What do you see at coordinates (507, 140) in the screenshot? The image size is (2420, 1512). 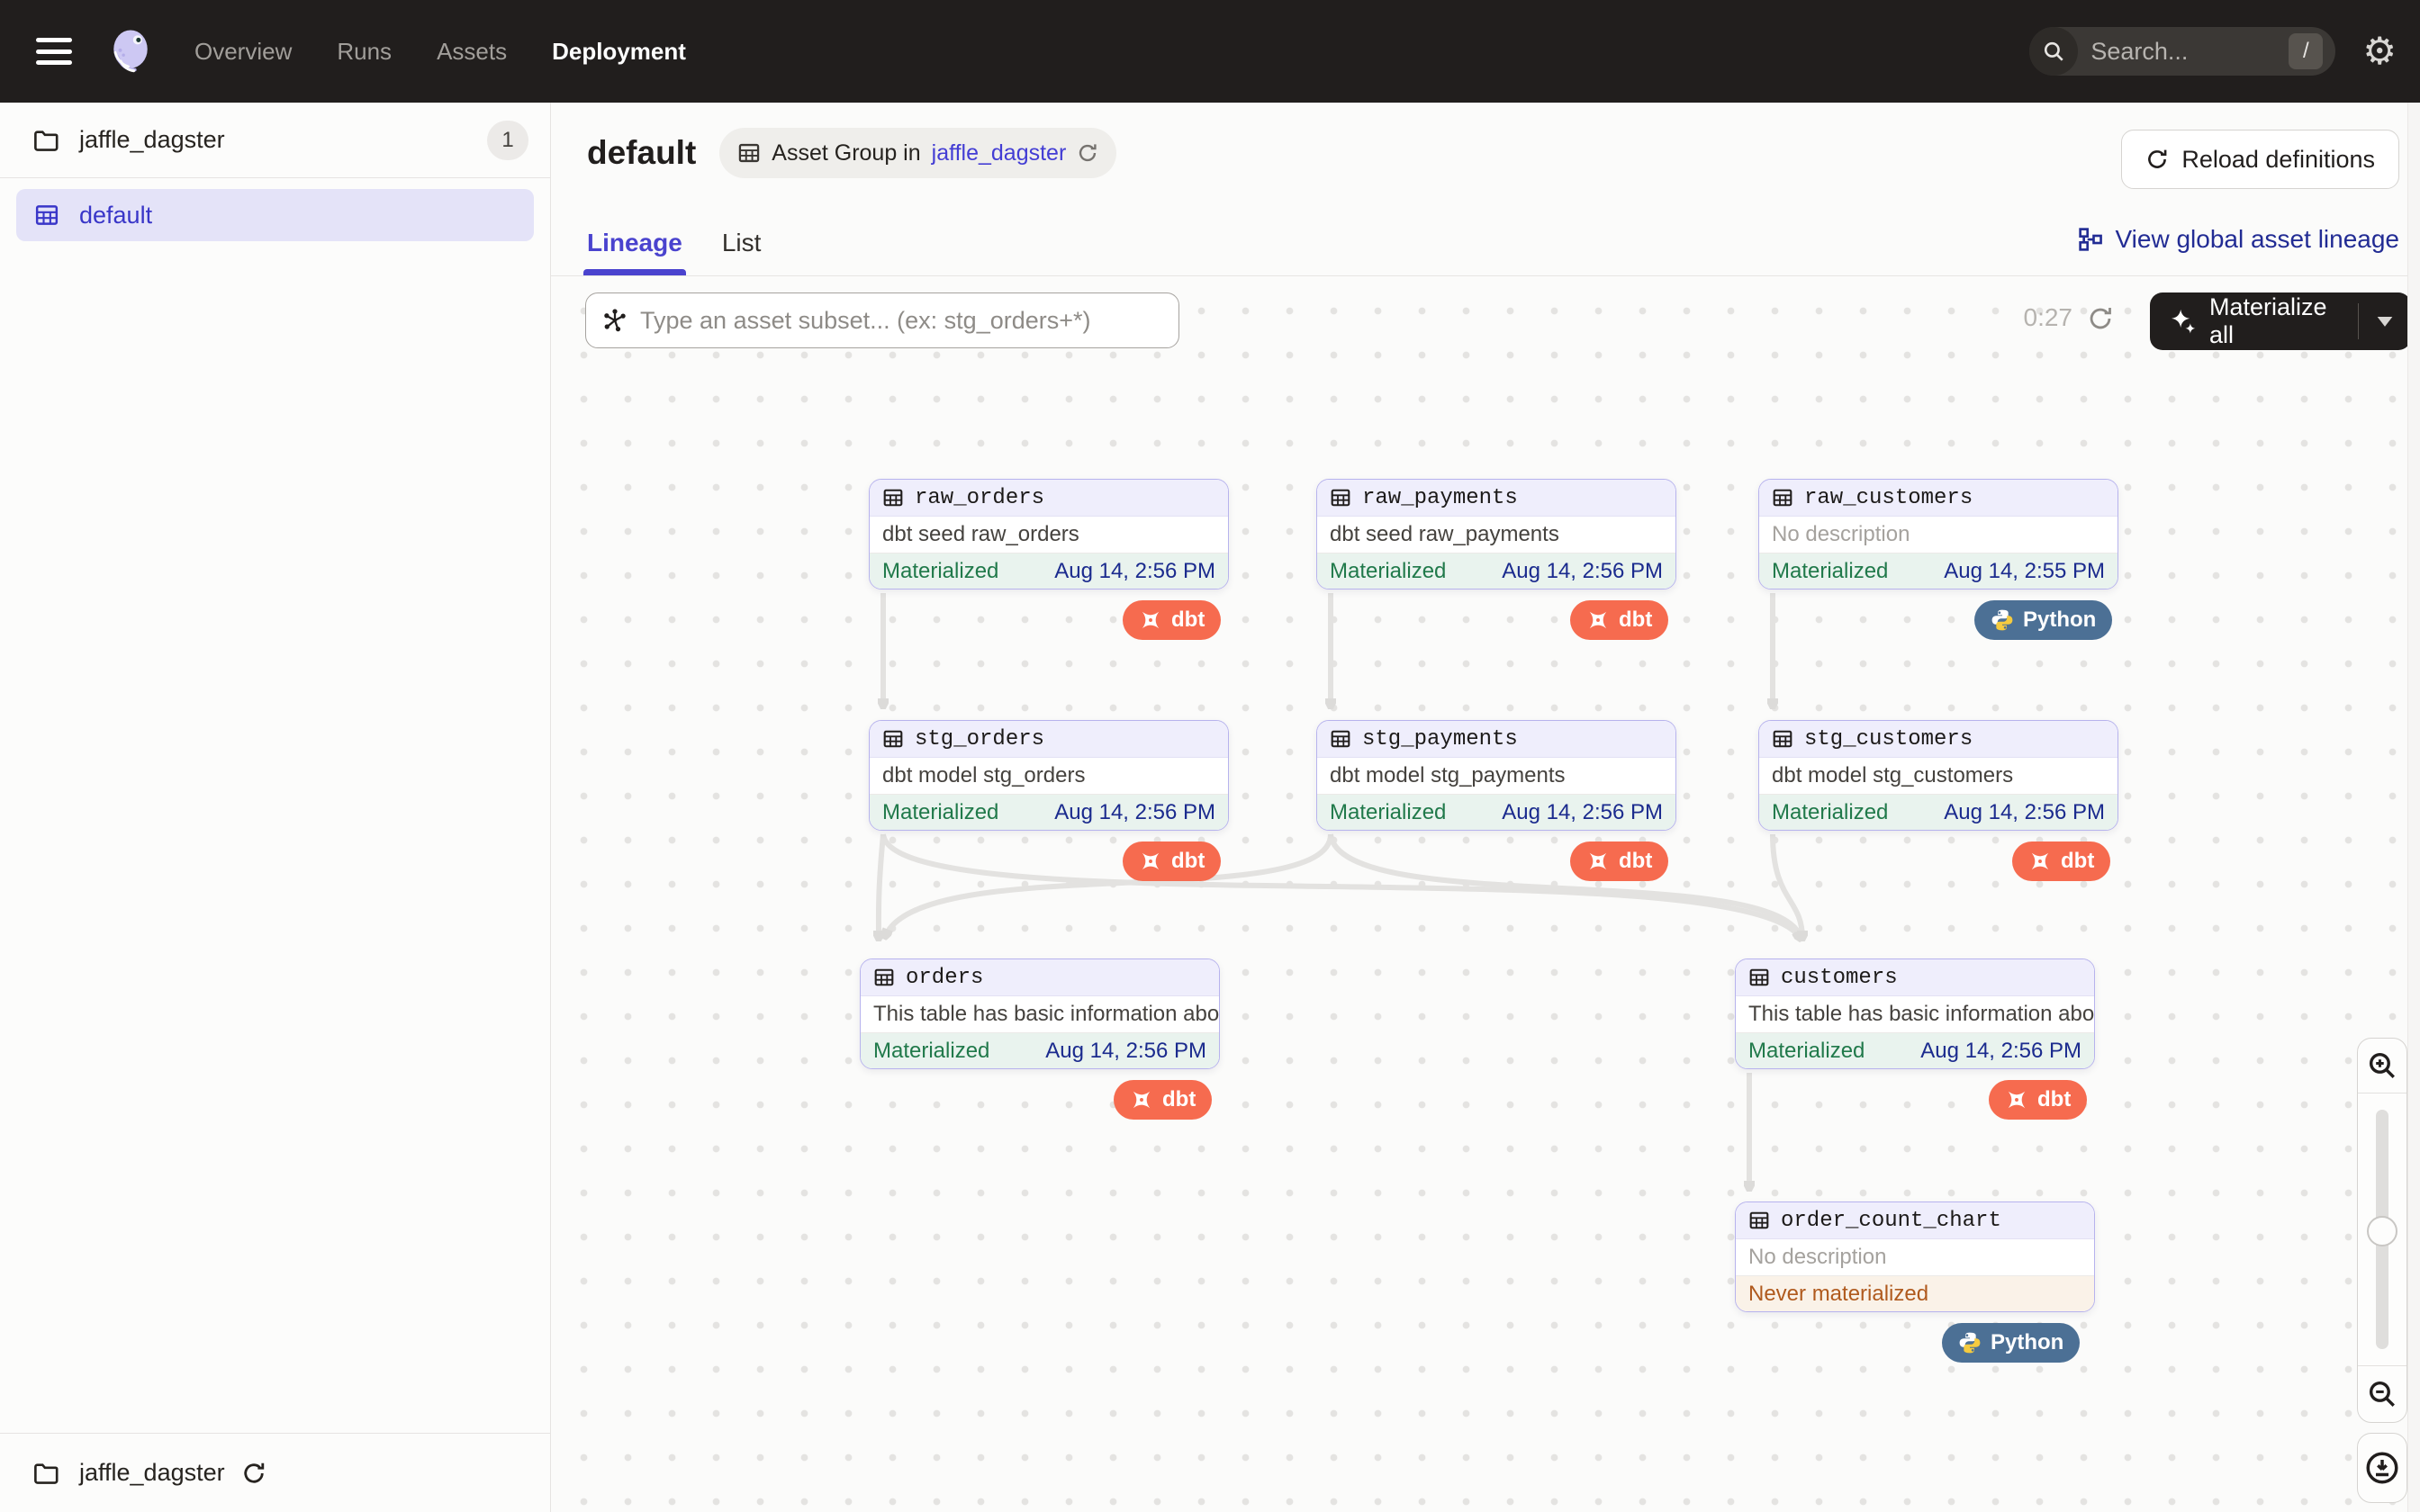 I see `asset-group-count-badge: 1` at bounding box center [507, 140].